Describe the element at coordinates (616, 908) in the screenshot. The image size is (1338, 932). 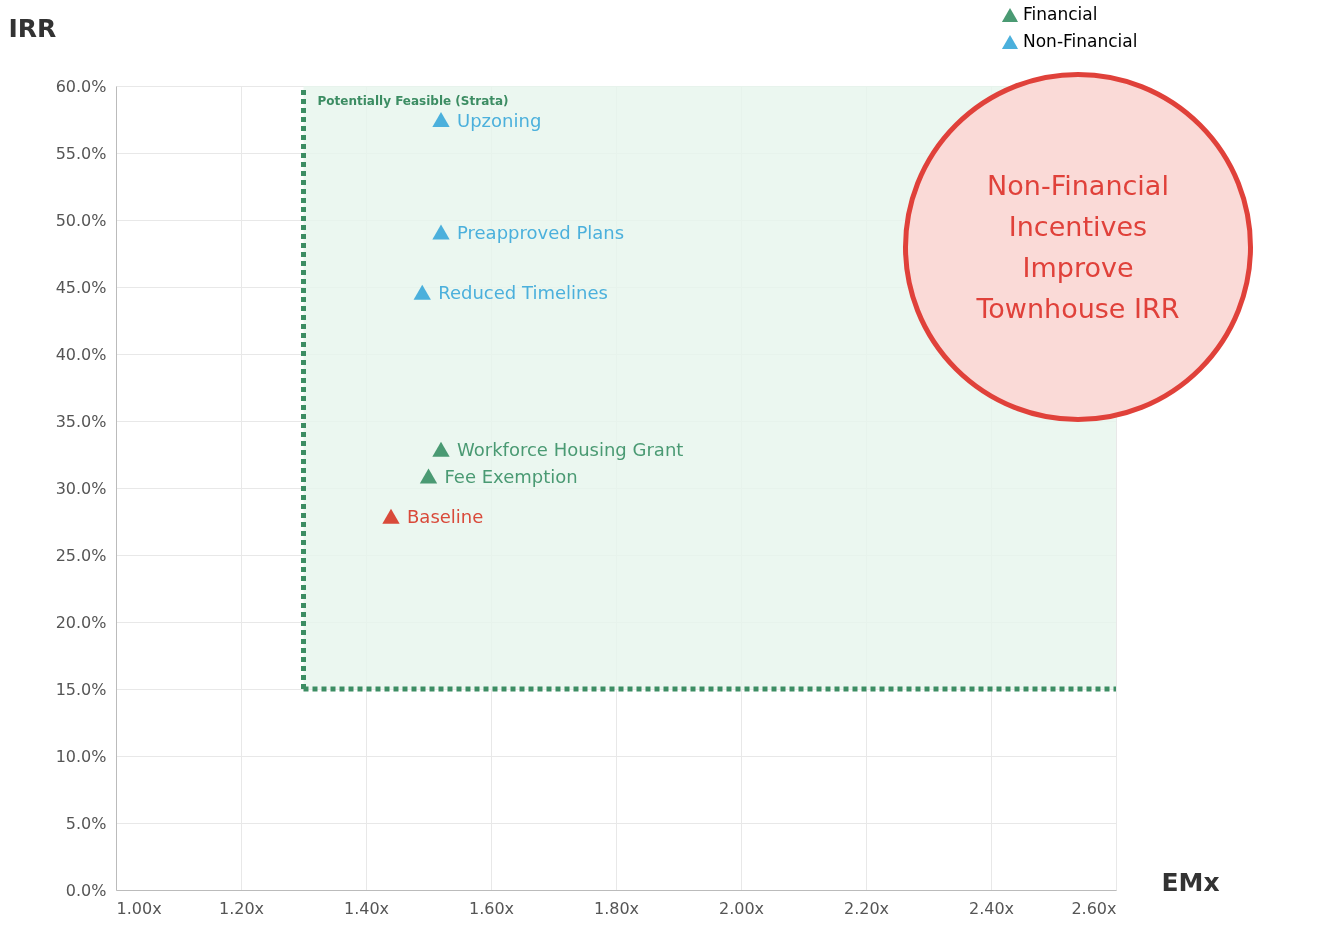
I see `x-tick-label: 1.80x` at that location.